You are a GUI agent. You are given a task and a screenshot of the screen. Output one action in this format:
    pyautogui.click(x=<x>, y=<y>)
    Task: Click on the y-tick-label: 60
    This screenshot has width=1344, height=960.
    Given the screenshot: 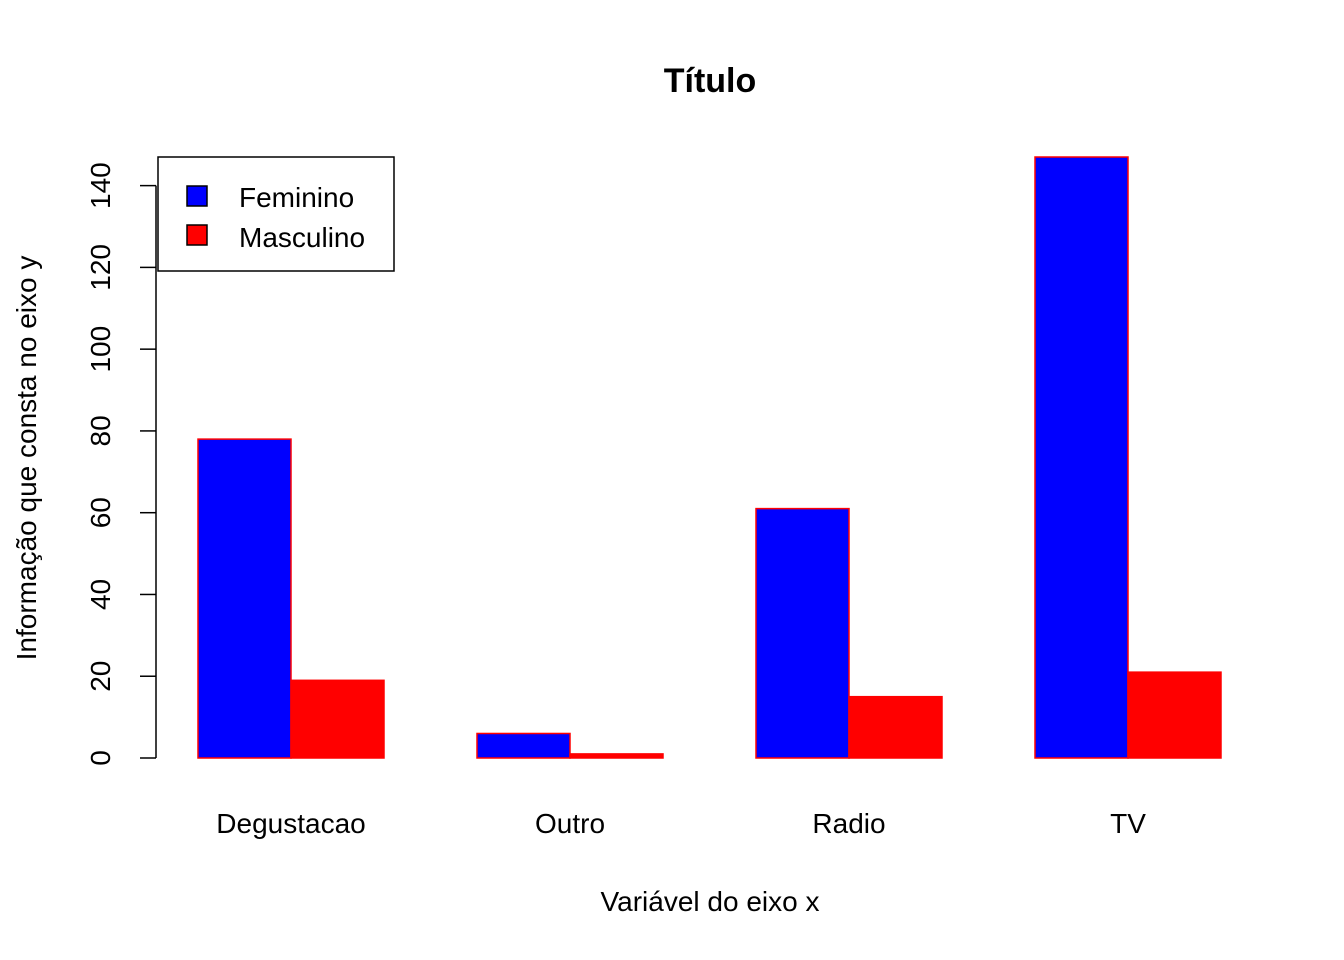 What is the action you would take?
    pyautogui.click(x=100, y=512)
    